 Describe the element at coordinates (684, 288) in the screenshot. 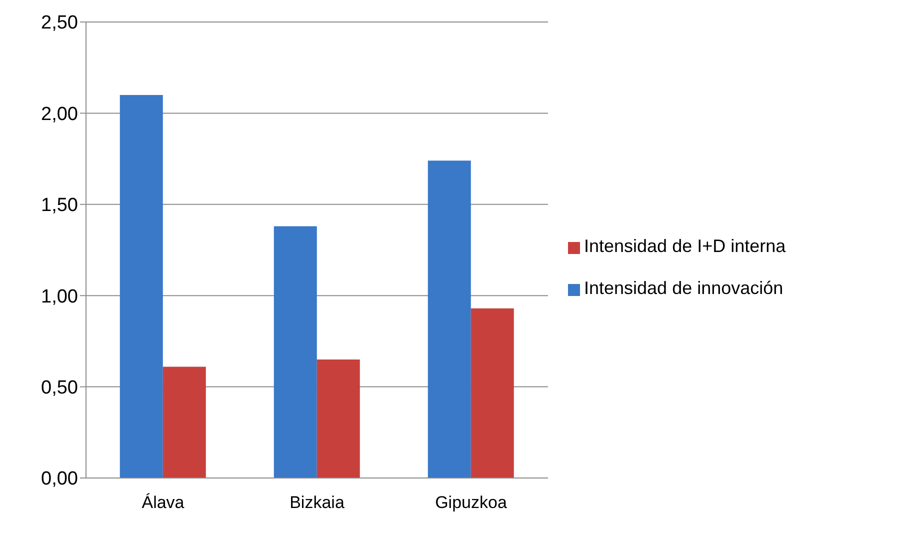

I see `legend-label: Intensidad de innovación` at that location.